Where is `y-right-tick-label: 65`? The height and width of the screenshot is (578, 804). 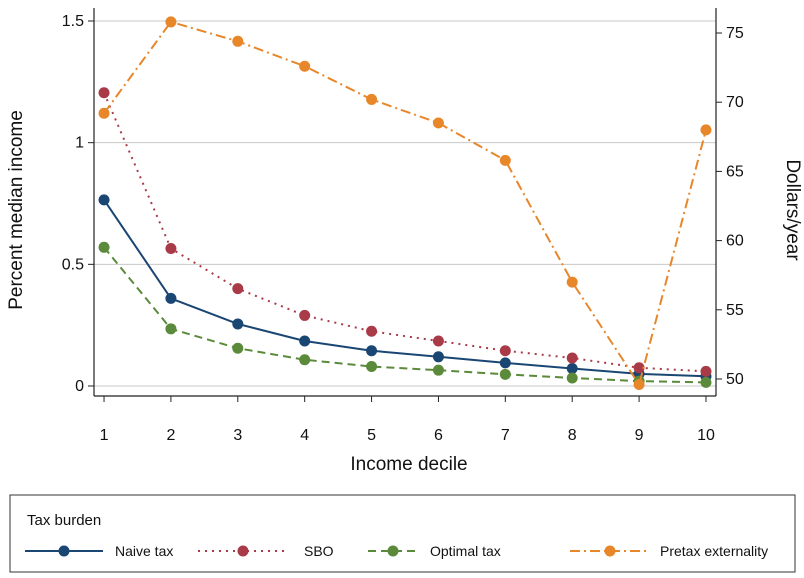 y-right-tick-label: 65 is located at coordinates (735, 171).